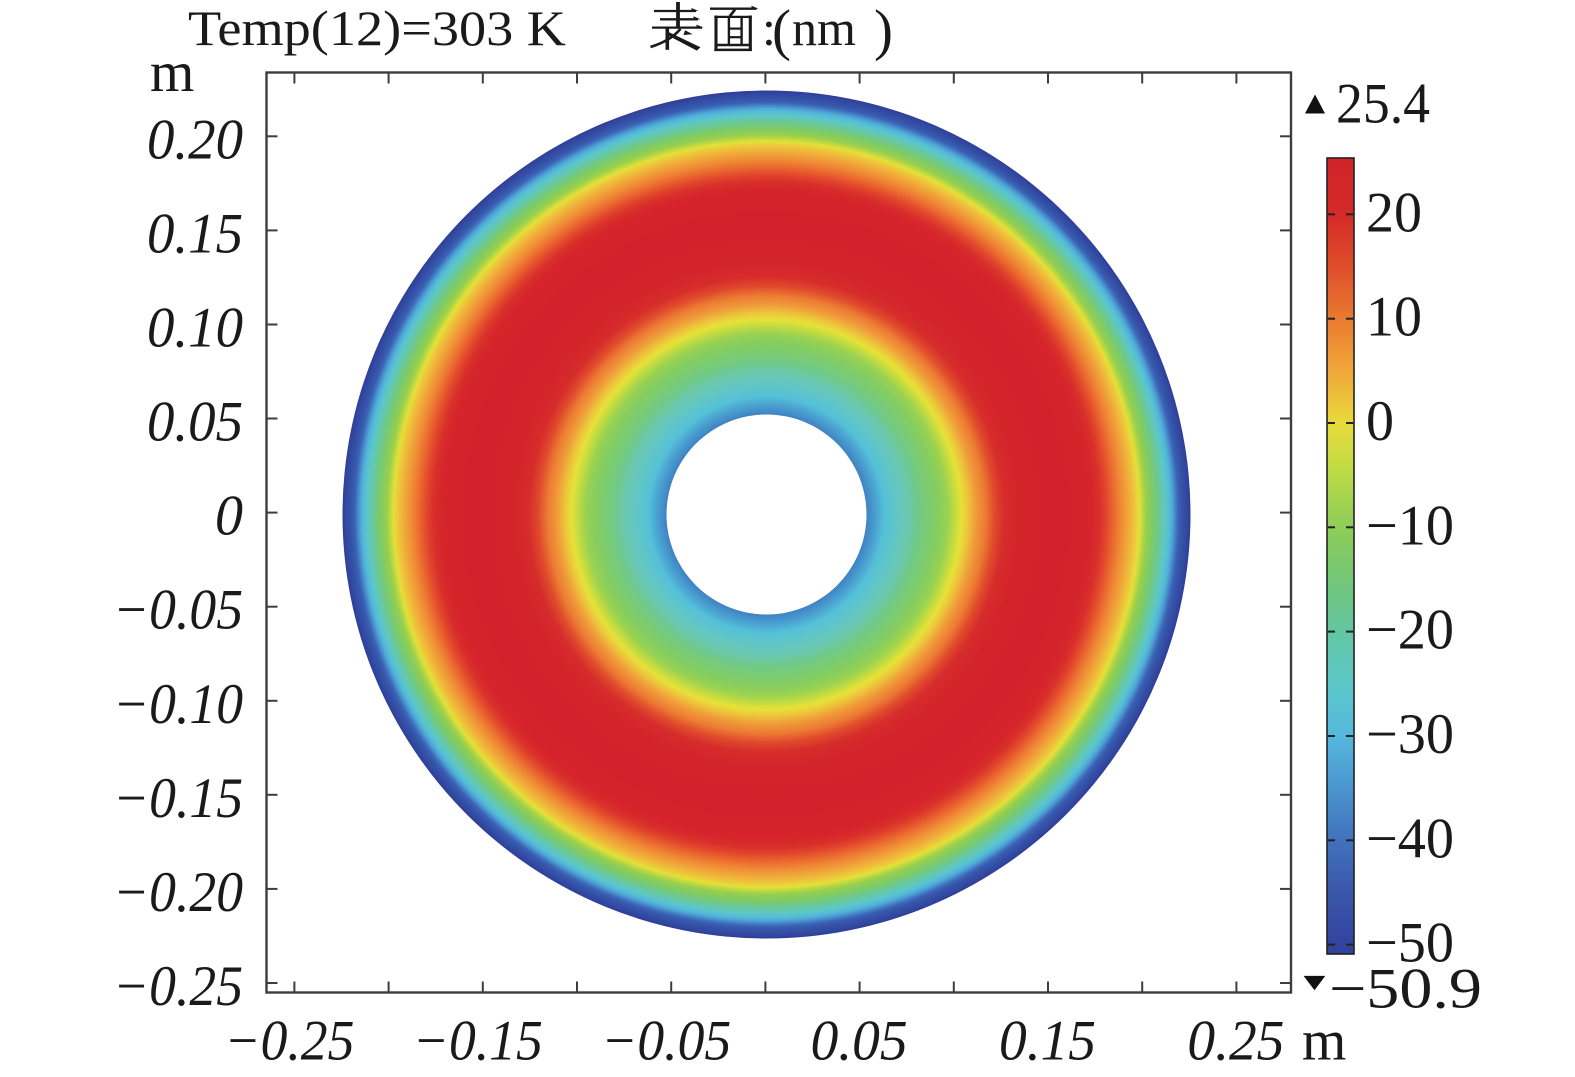 This screenshot has height=1077, width=1575. What do you see at coordinates (1383, 104) in the screenshot?
I see `svg-text: 25.4` at bounding box center [1383, 104].